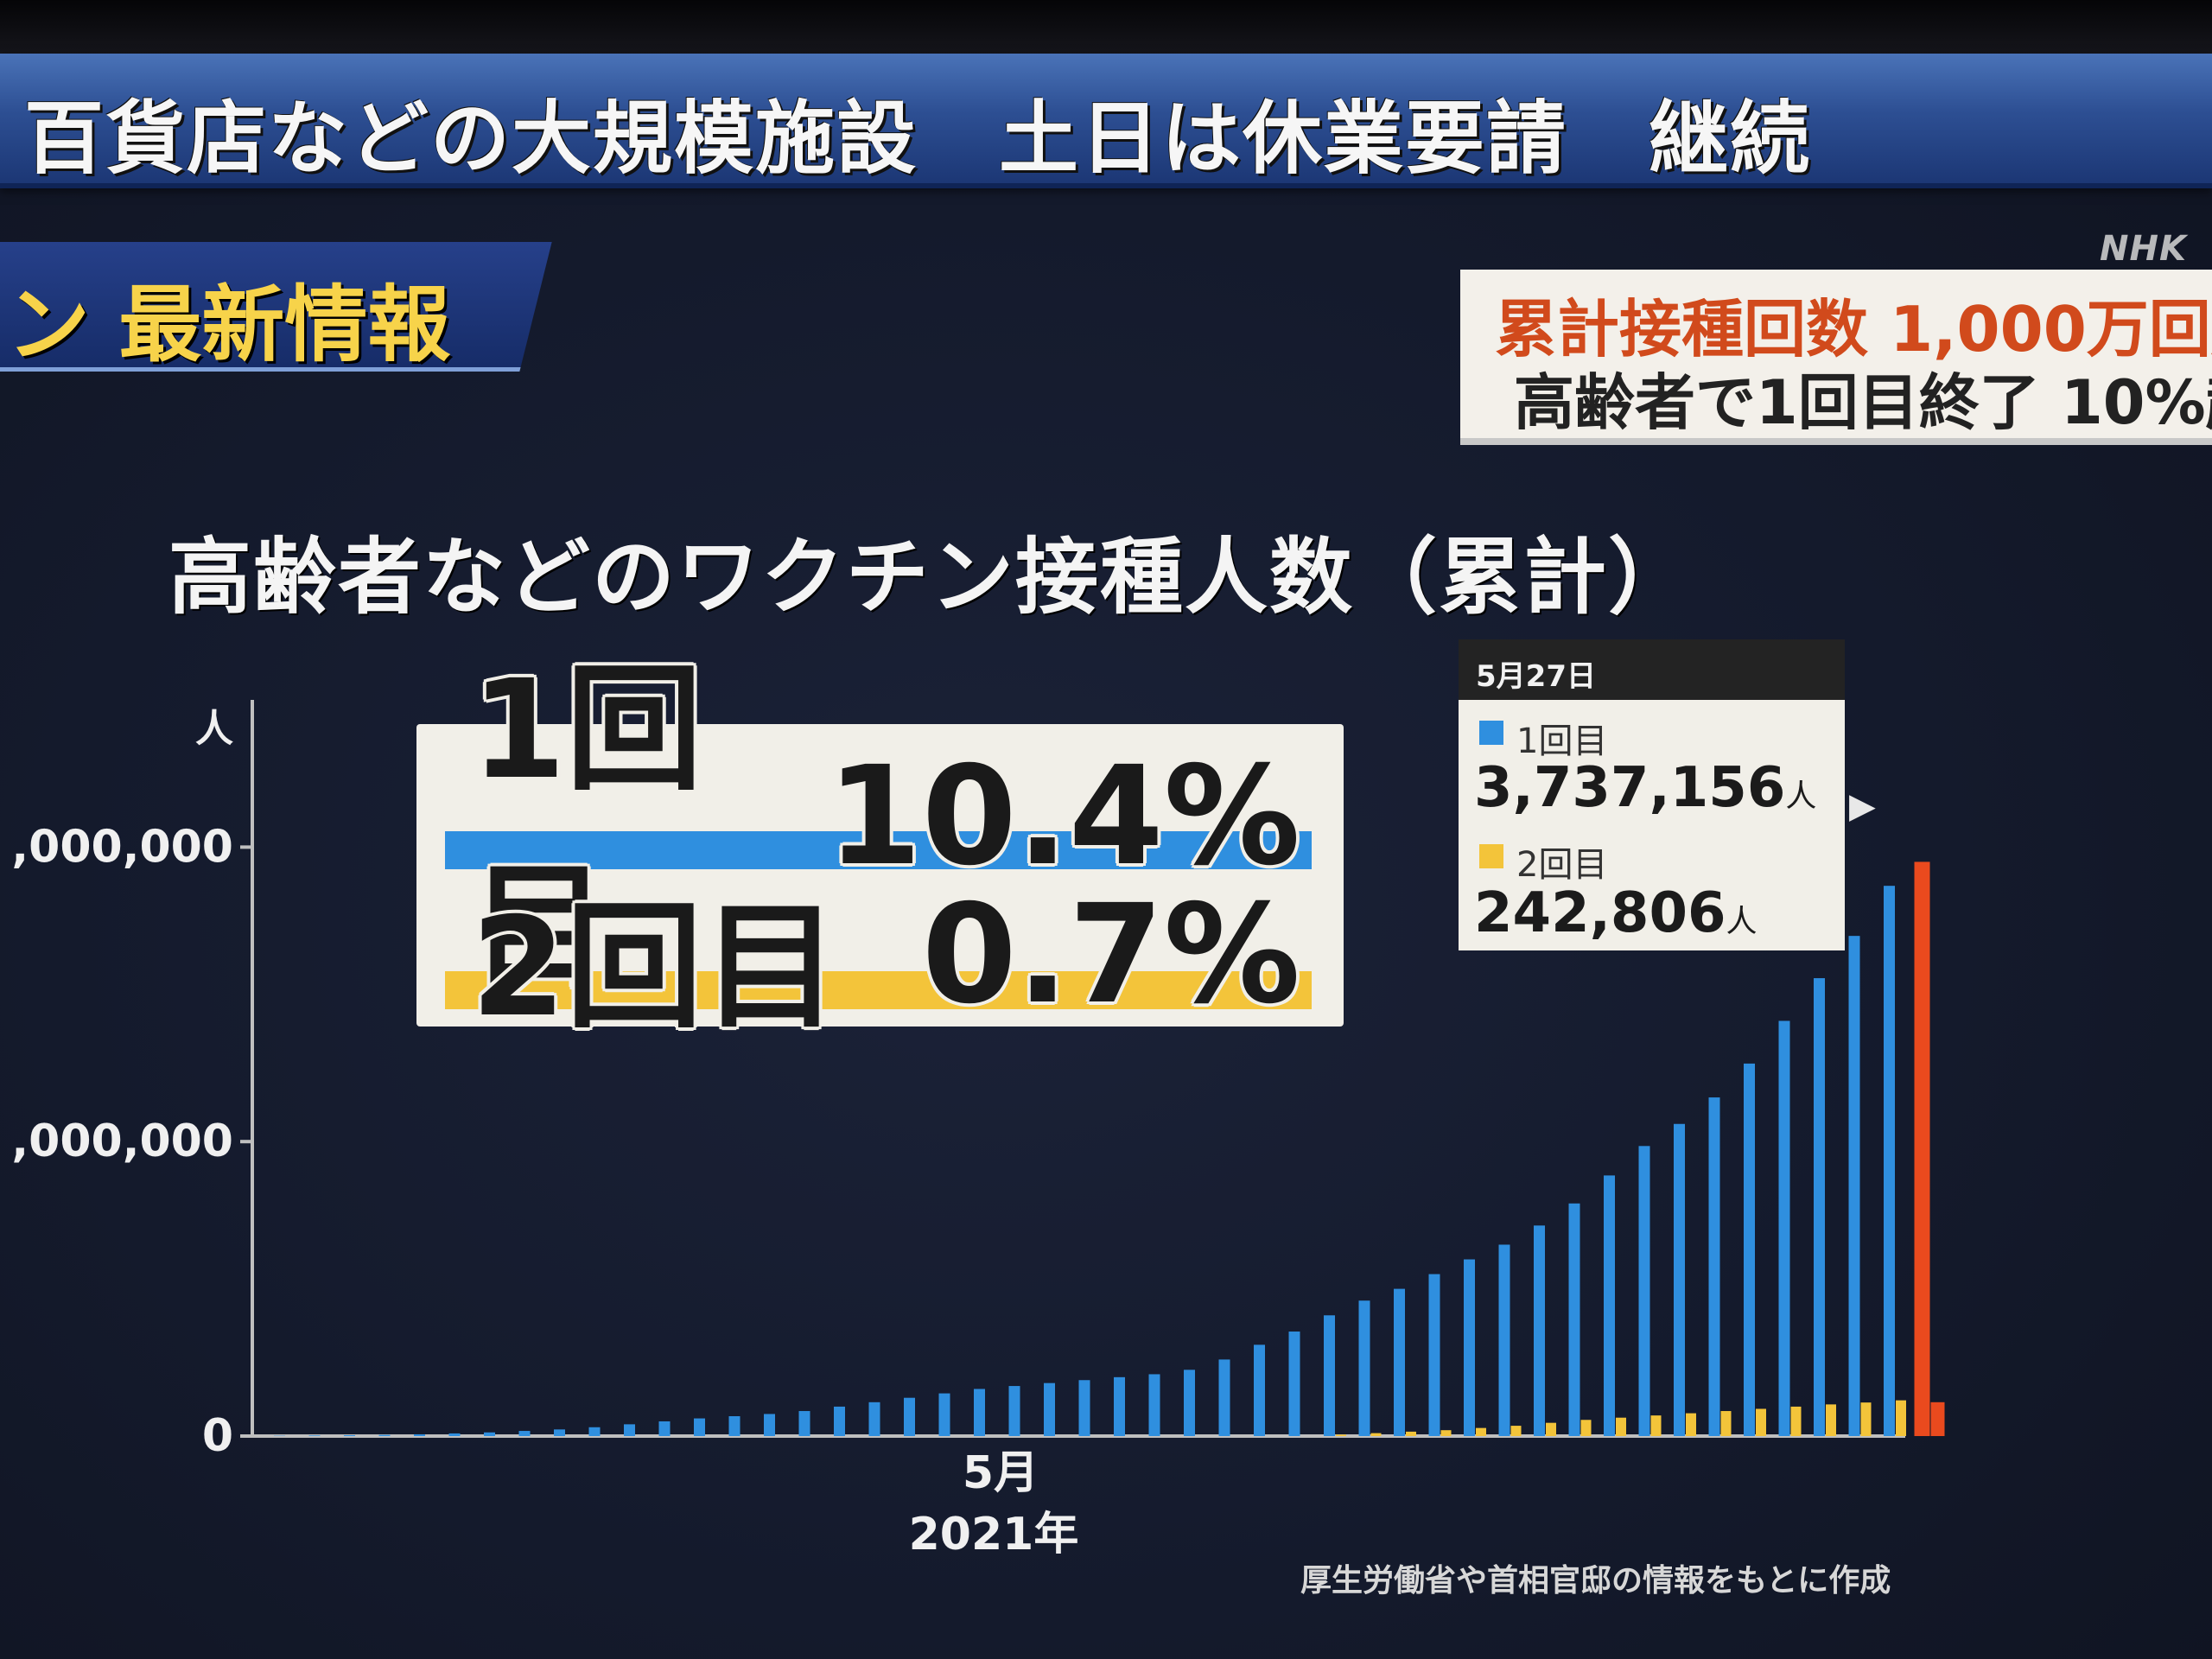 The width and height of the screenshot is (2212, 1659). Describe the element at coordinates (1562, 865) in the screenshot. I see `legend-label-second: 2回目` at that location.